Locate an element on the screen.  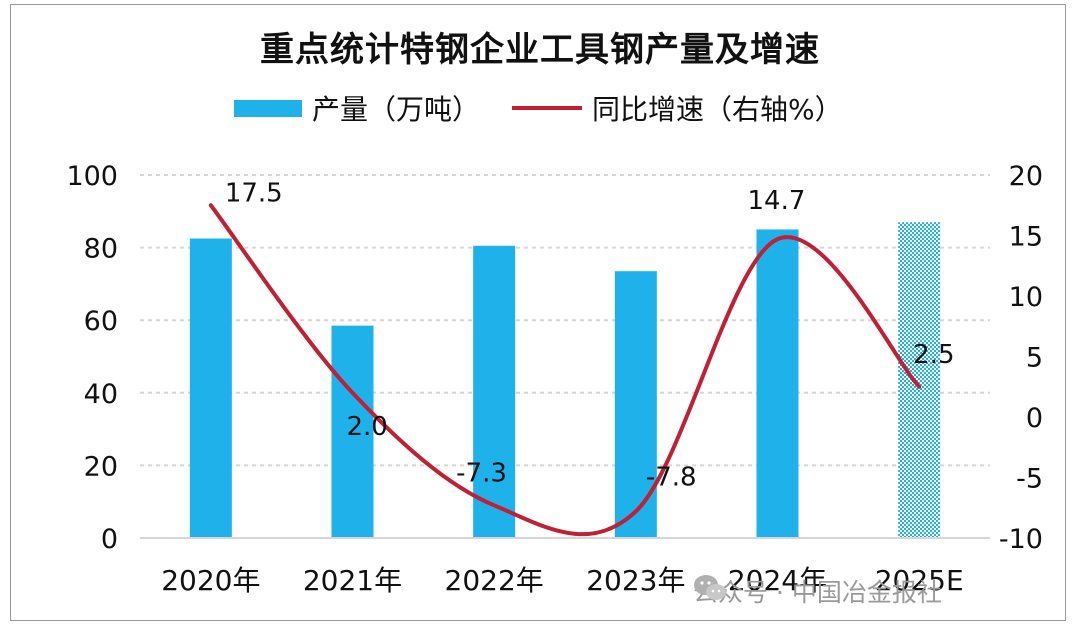
y-right-tick-label: 5 is located at coordinates (1034, 358).